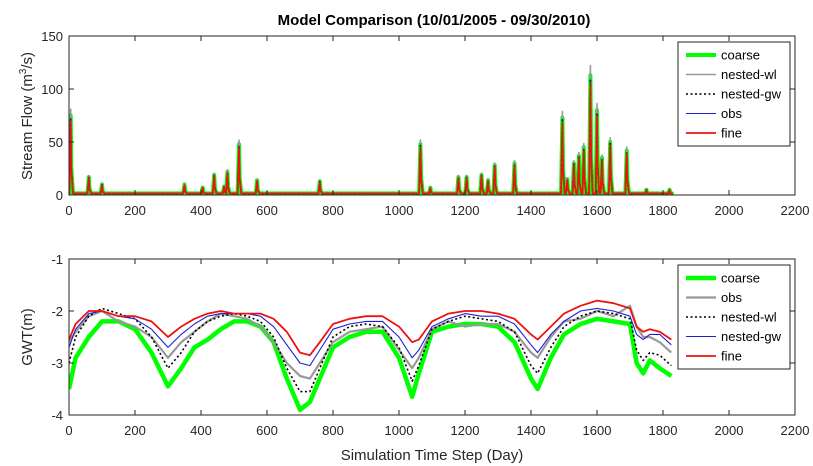  I want to click on series-line-nested-wl, so click(370, 350).